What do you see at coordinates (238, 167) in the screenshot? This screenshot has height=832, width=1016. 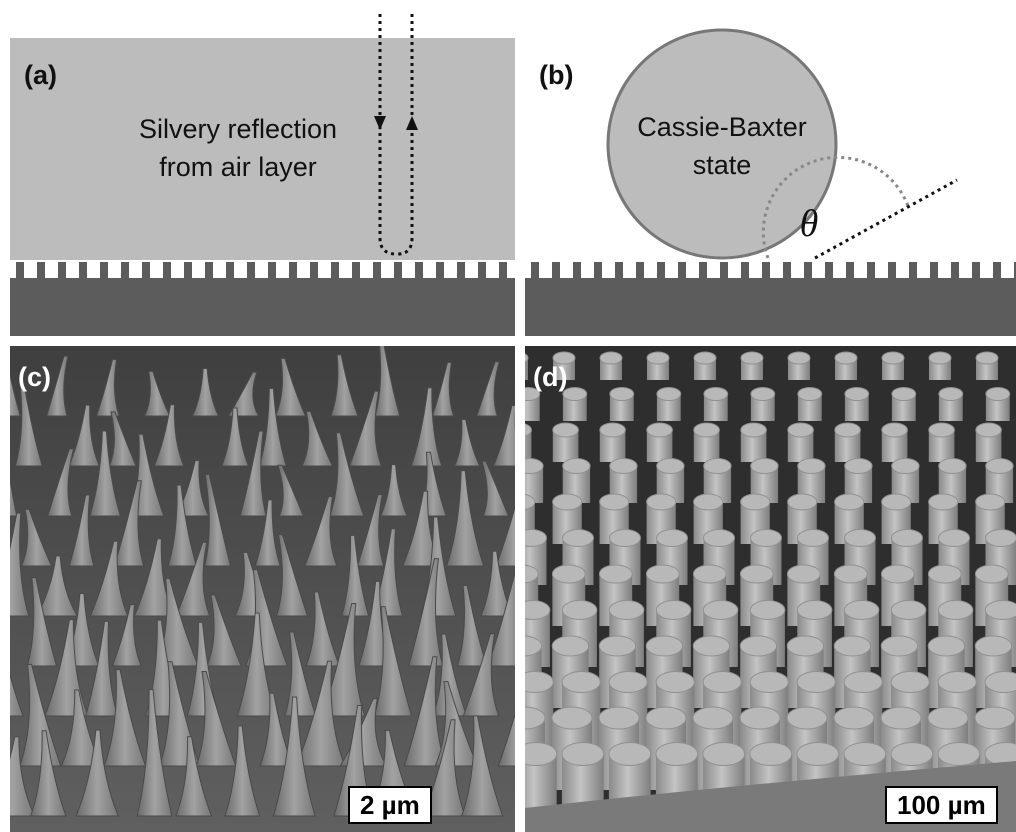 I see `reflection-caption-line2: from air layer` at bounding box center [238, 167].